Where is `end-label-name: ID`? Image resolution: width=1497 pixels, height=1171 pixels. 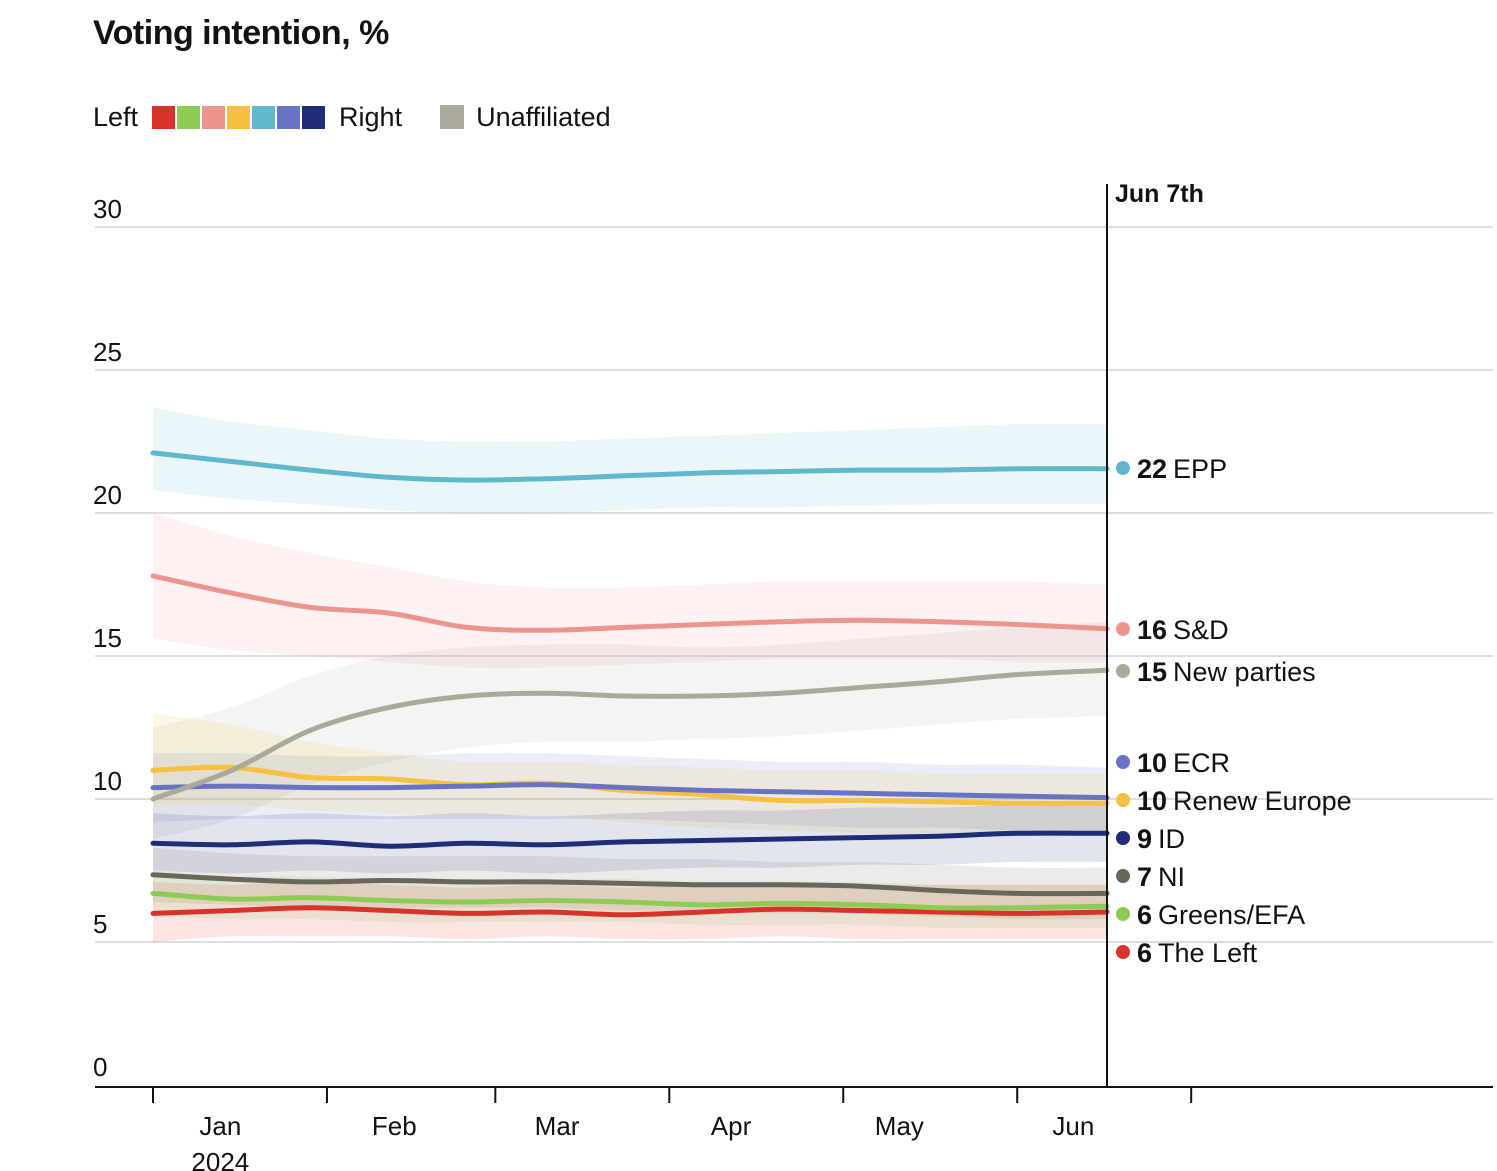
end-label-name: ID is located at coordinates (1171, 839).